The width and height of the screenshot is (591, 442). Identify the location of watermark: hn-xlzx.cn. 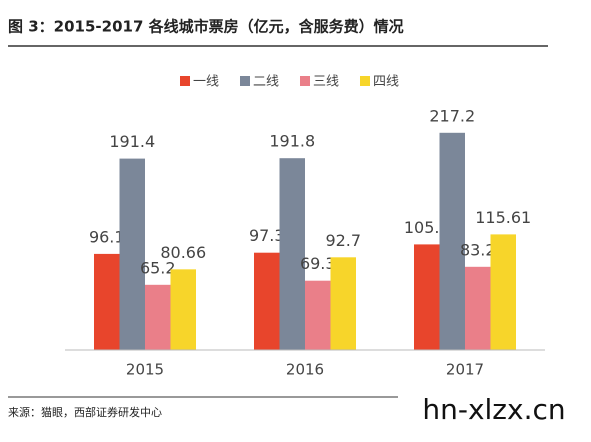
(493, 409).